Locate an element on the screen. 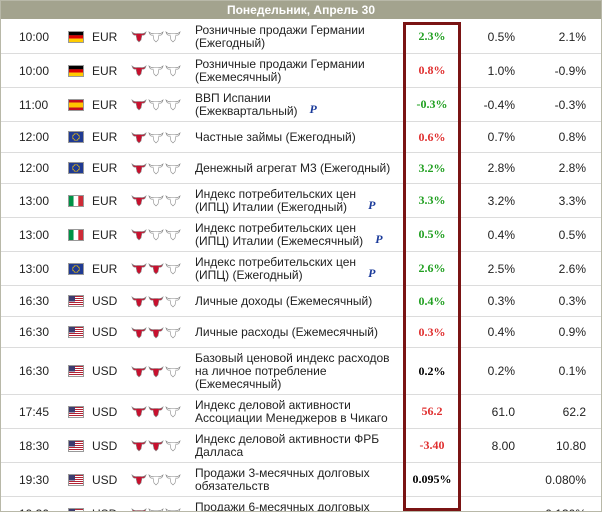 This screenshot has height=512, width=602. forecast: 0.3% is located at coordinates (501, 301).